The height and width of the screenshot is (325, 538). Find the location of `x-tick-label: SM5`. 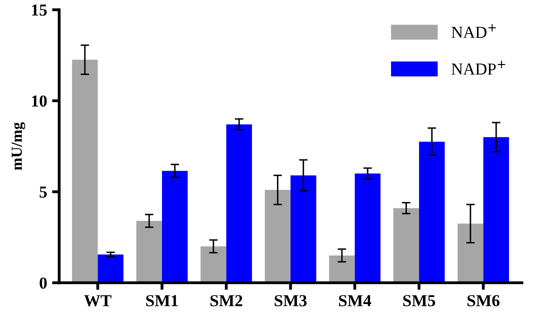

x-tick-label: SM5 is located at coordinates (419, 300).